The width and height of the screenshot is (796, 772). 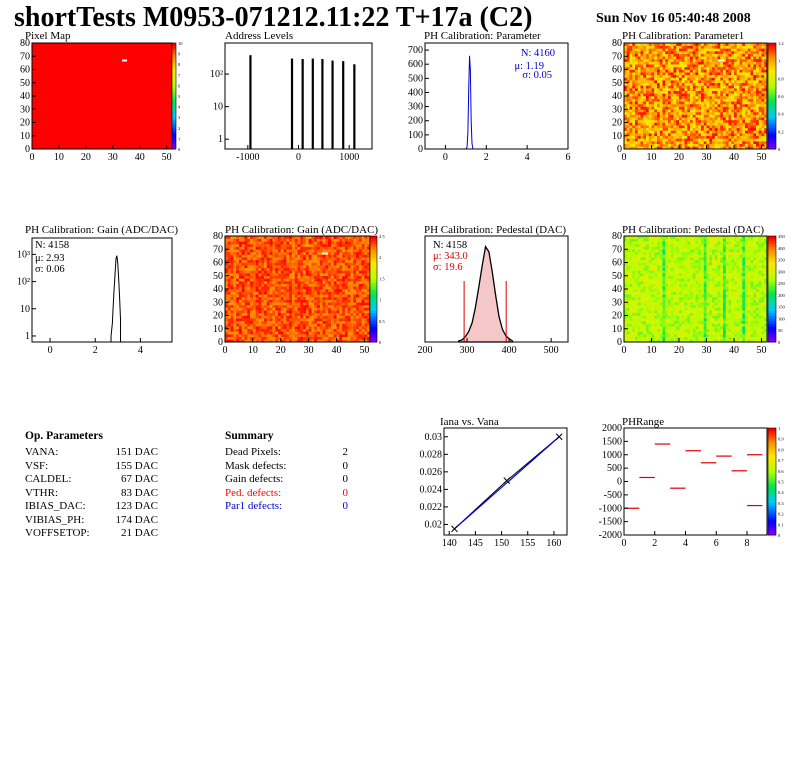 What do you see at coordinates (415, 121) in the screenshot?
I see `y-tick-label: 200` at bounding box center [415, 121].